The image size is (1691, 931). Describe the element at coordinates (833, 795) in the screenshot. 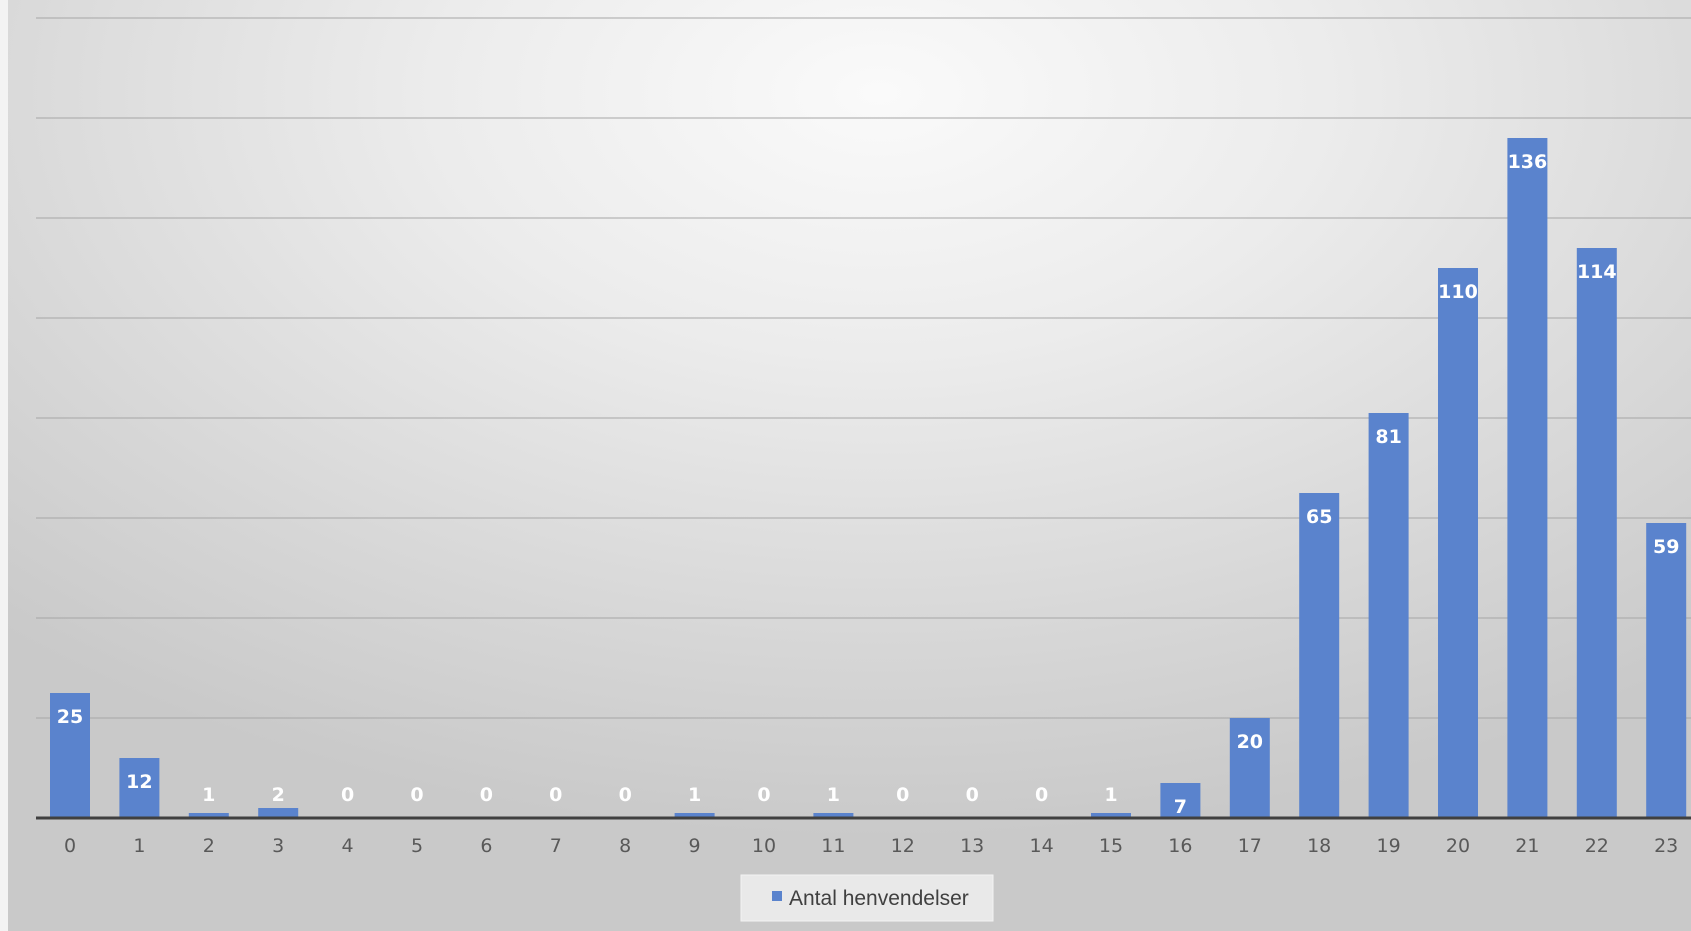

I see `data-label-11: 1` at that location.